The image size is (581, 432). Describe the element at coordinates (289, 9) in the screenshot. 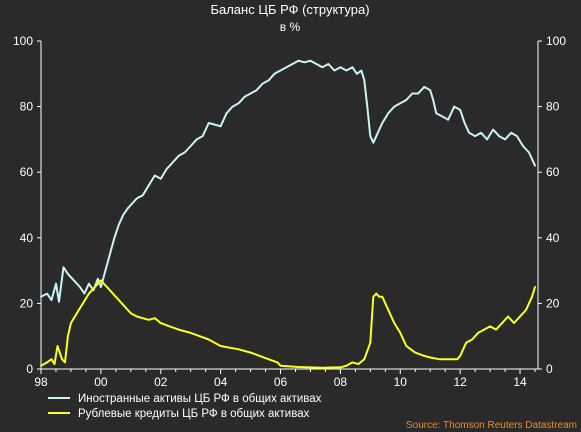

I see `chart-title: Баланс ЦБ РФ (структура)` at that location.